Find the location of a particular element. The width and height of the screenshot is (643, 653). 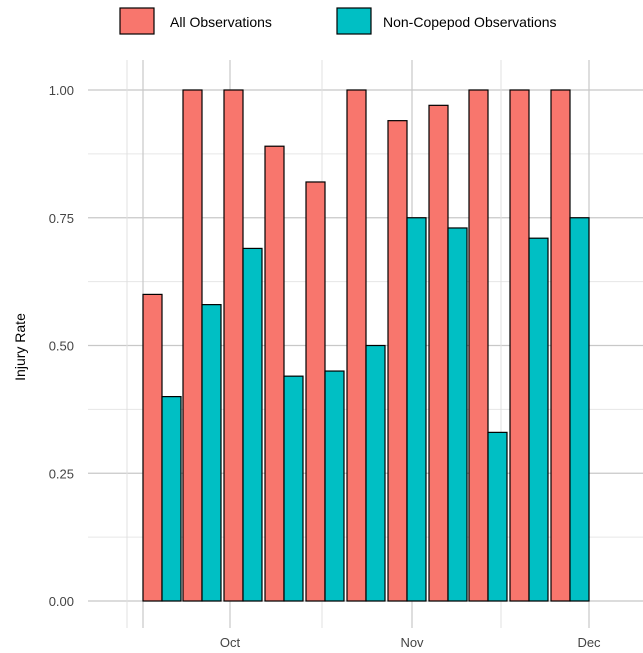

x-tick-label: Dec is located at coordinates (589, 642).